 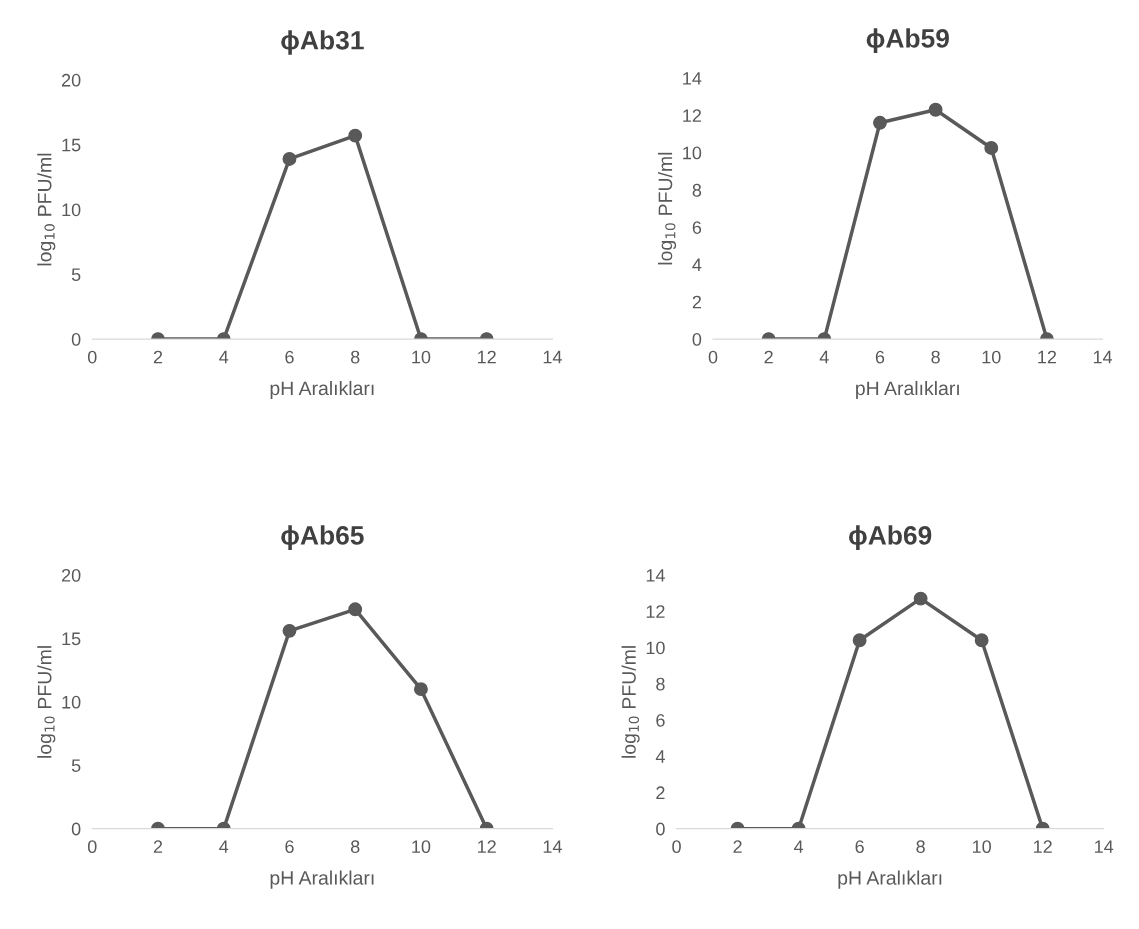 I want to click on chart-title: ϕAb65, so click(x=322, y=537).